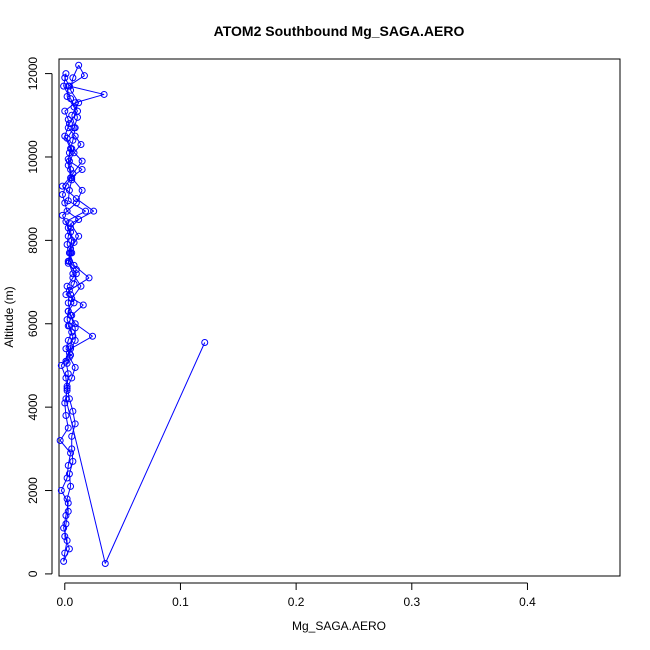 Image resolution: width=650 pixels, height=650 pixels. Describe the element at coordinates (33, 406) in the screenshot. I see `y-tick-label: 4000` at that location.